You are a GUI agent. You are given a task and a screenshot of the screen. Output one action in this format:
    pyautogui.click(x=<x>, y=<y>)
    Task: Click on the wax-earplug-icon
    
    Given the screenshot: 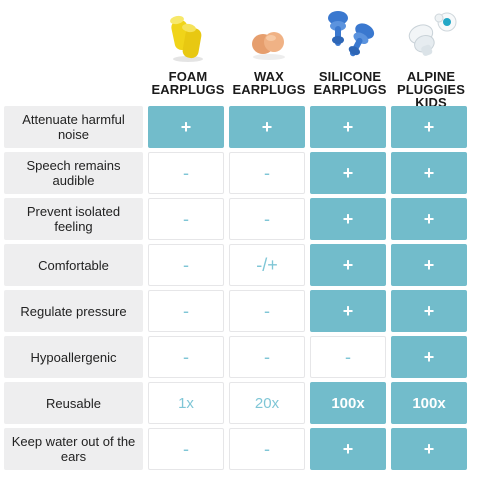 What is the action you would take?
    pyautogui.click(x=269, y=35)
    